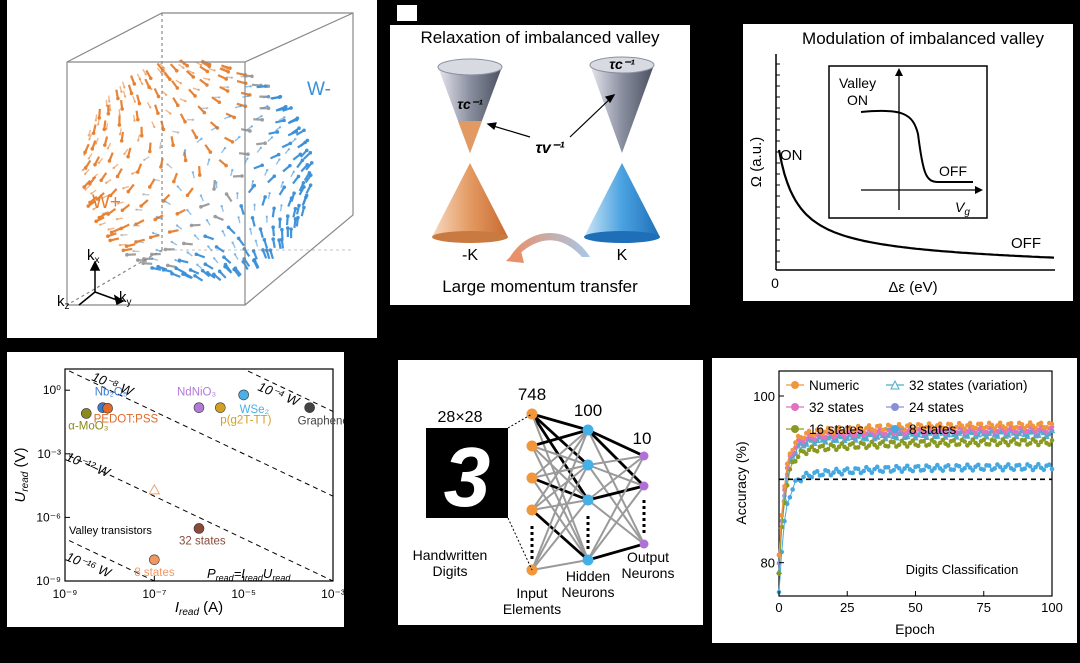 This screenshot has width=1080, height=663. What do you see at coordinates (243, 594) in the screenshot?
I see `x-tick-label: 10⁻⁵` at bounding box center [243, 594].